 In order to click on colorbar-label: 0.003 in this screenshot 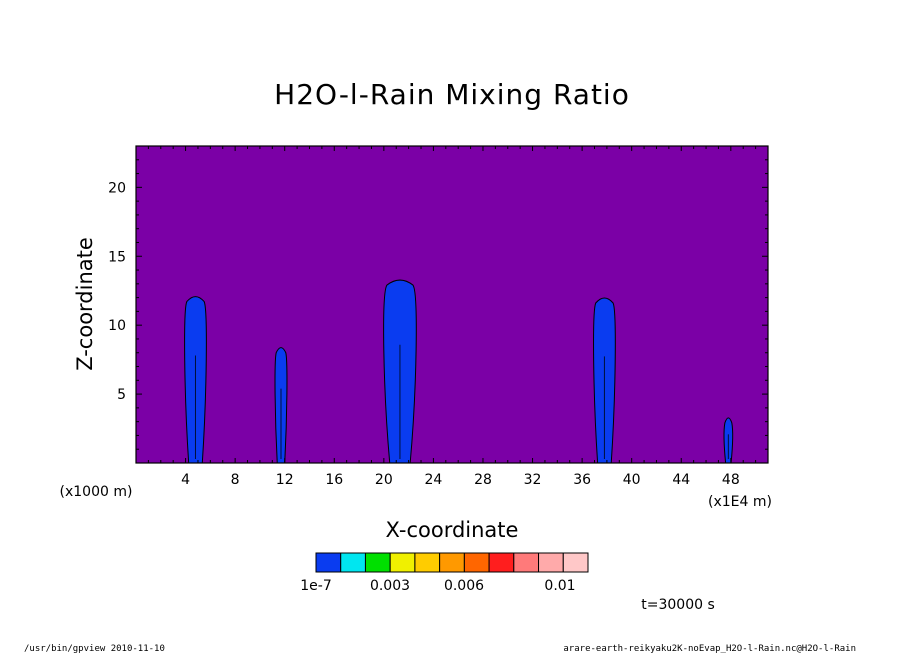, I will do `click(390, 586)`.